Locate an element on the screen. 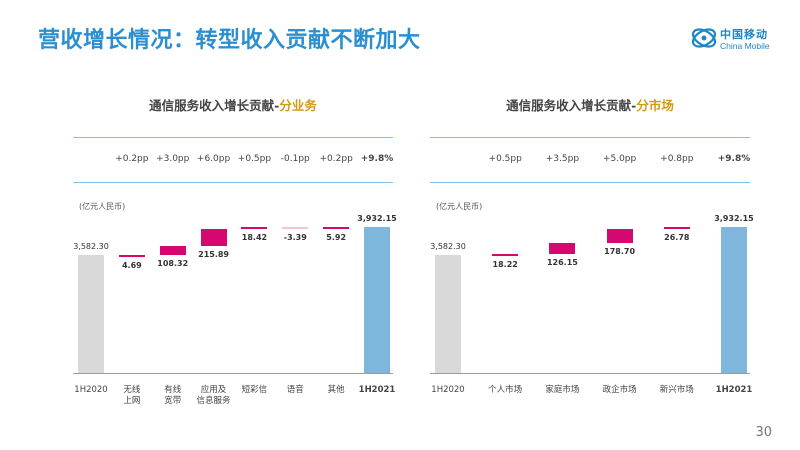  chart-title: 通信服务收入增长贡献-分业务 is located at coordinates (233, 105).